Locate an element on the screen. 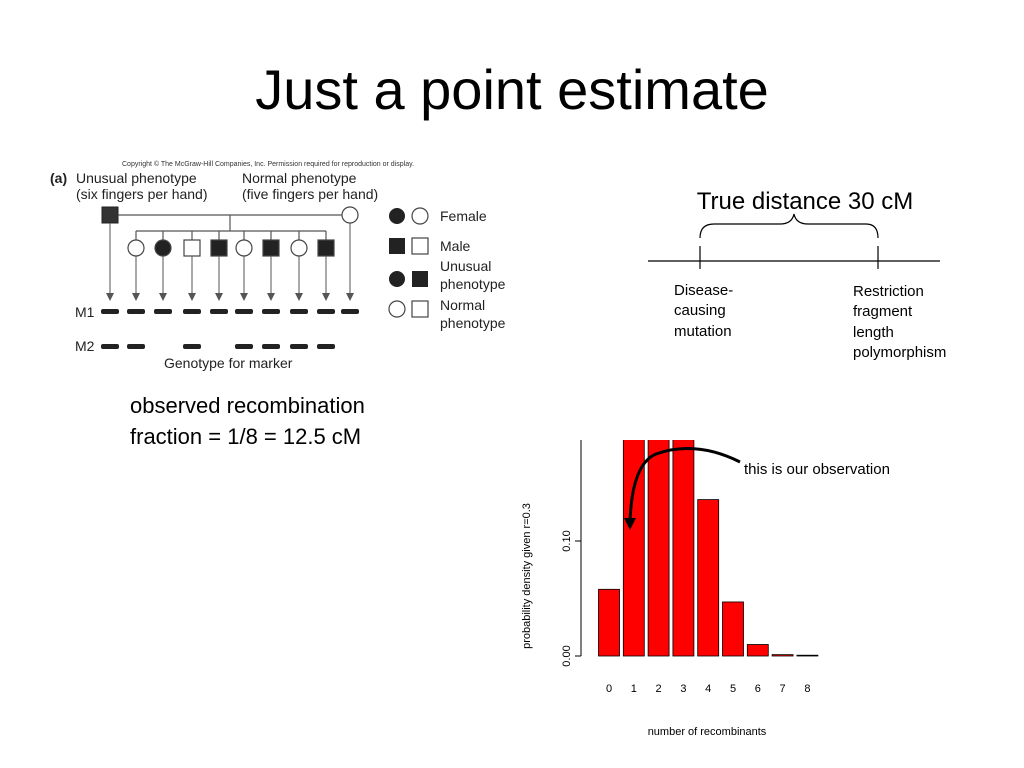 The width and height of the screenshot is (1024, 768). x-tick-label: 1 is located at coordinates (634, 689).